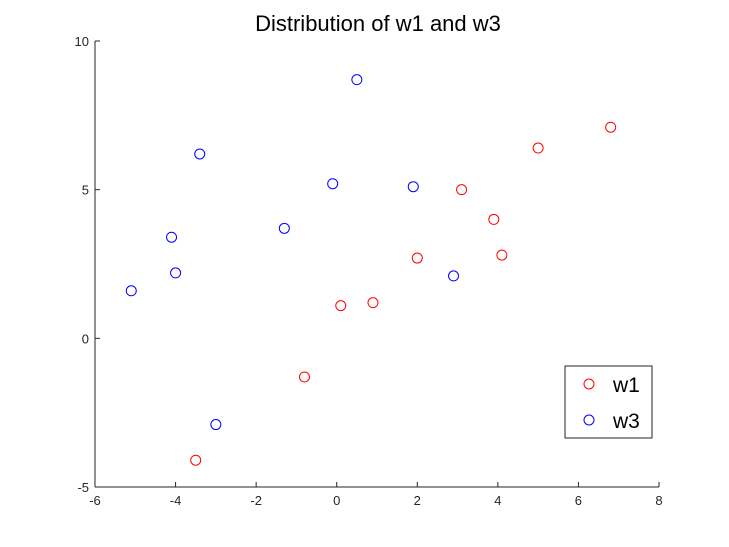 This screenshot has width=729, height=547. What do you see at coordinates (336, 500) in the screenshot?
I see `x-tick-label: 0` at bounding box center [336, 500].